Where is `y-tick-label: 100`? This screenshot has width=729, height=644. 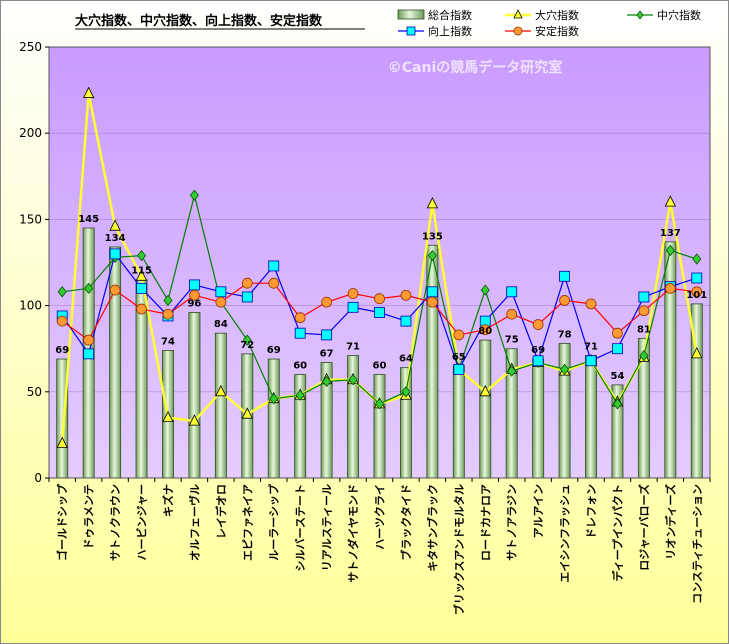
y-tick-label: 100 is located at coordinates (30, 306).